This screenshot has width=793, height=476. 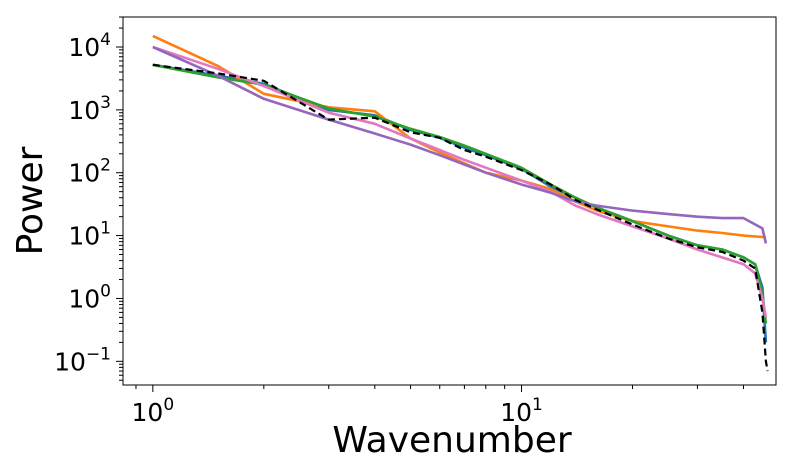 What do you see at coordinates (452, 440) in the screenshot?
I see `x-axis-label: Wavenumber` at bounding box center [452, 440].